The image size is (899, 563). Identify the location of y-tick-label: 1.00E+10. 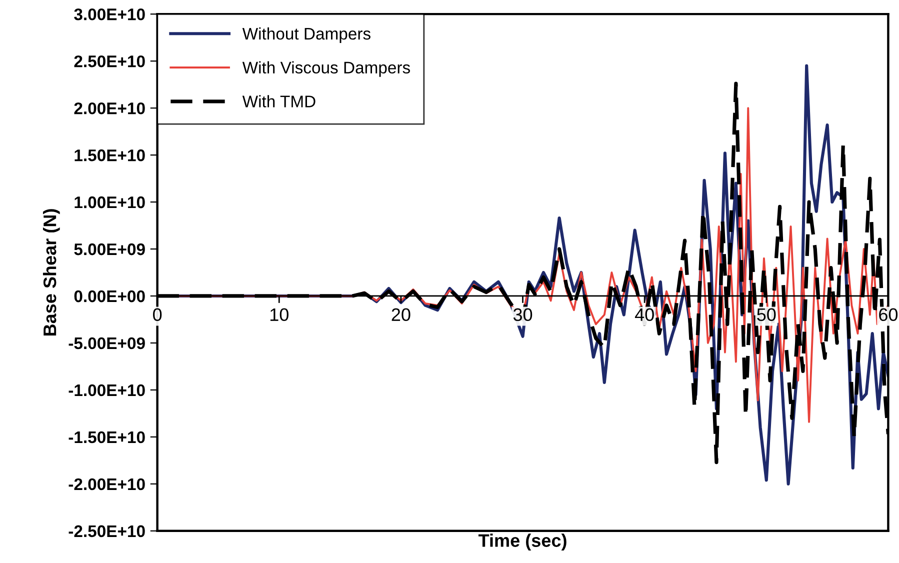
(109, 202).